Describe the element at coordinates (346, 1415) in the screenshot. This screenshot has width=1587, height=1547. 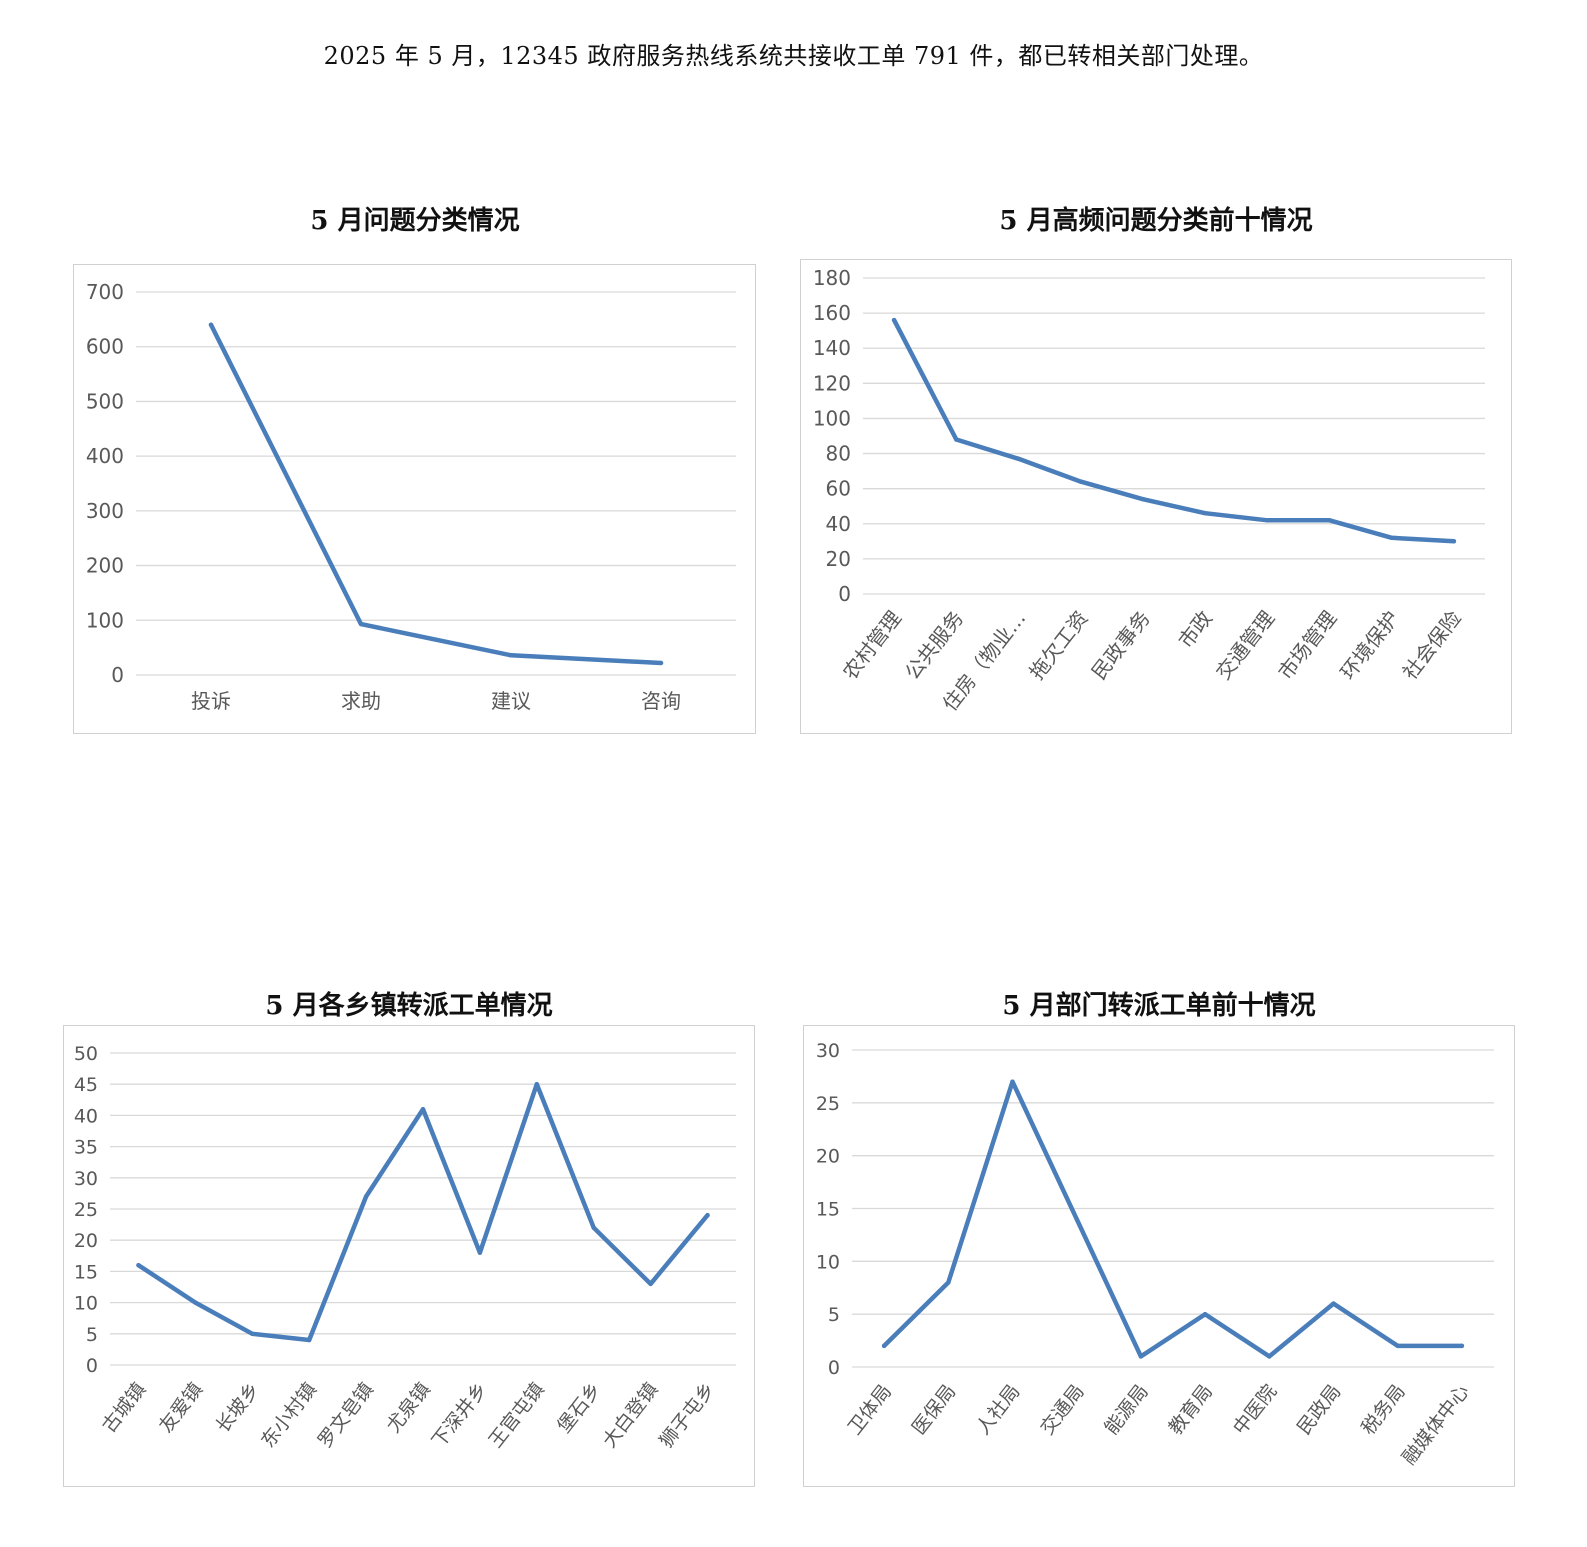
I see `x-category-label: 罗文皂镇` at that location.